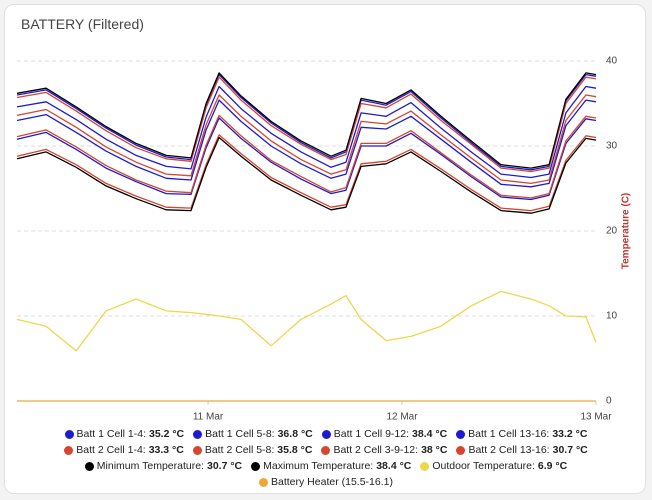 The width and height of the screenshot is (652, 500). I want to click on legend-label: Maximum Temperature:, so click(318, 466).